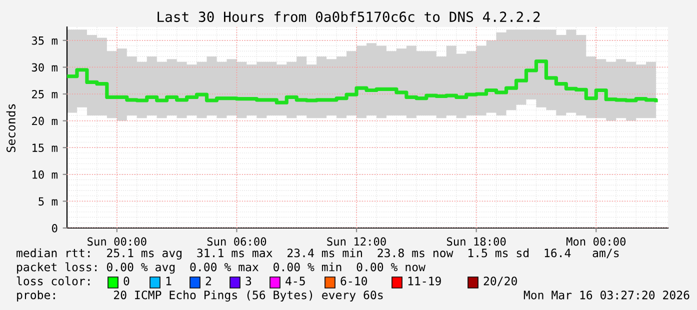 The width and height of the screenshot is (697, 310). I want to click on text: 11-19, so click(424, 281).